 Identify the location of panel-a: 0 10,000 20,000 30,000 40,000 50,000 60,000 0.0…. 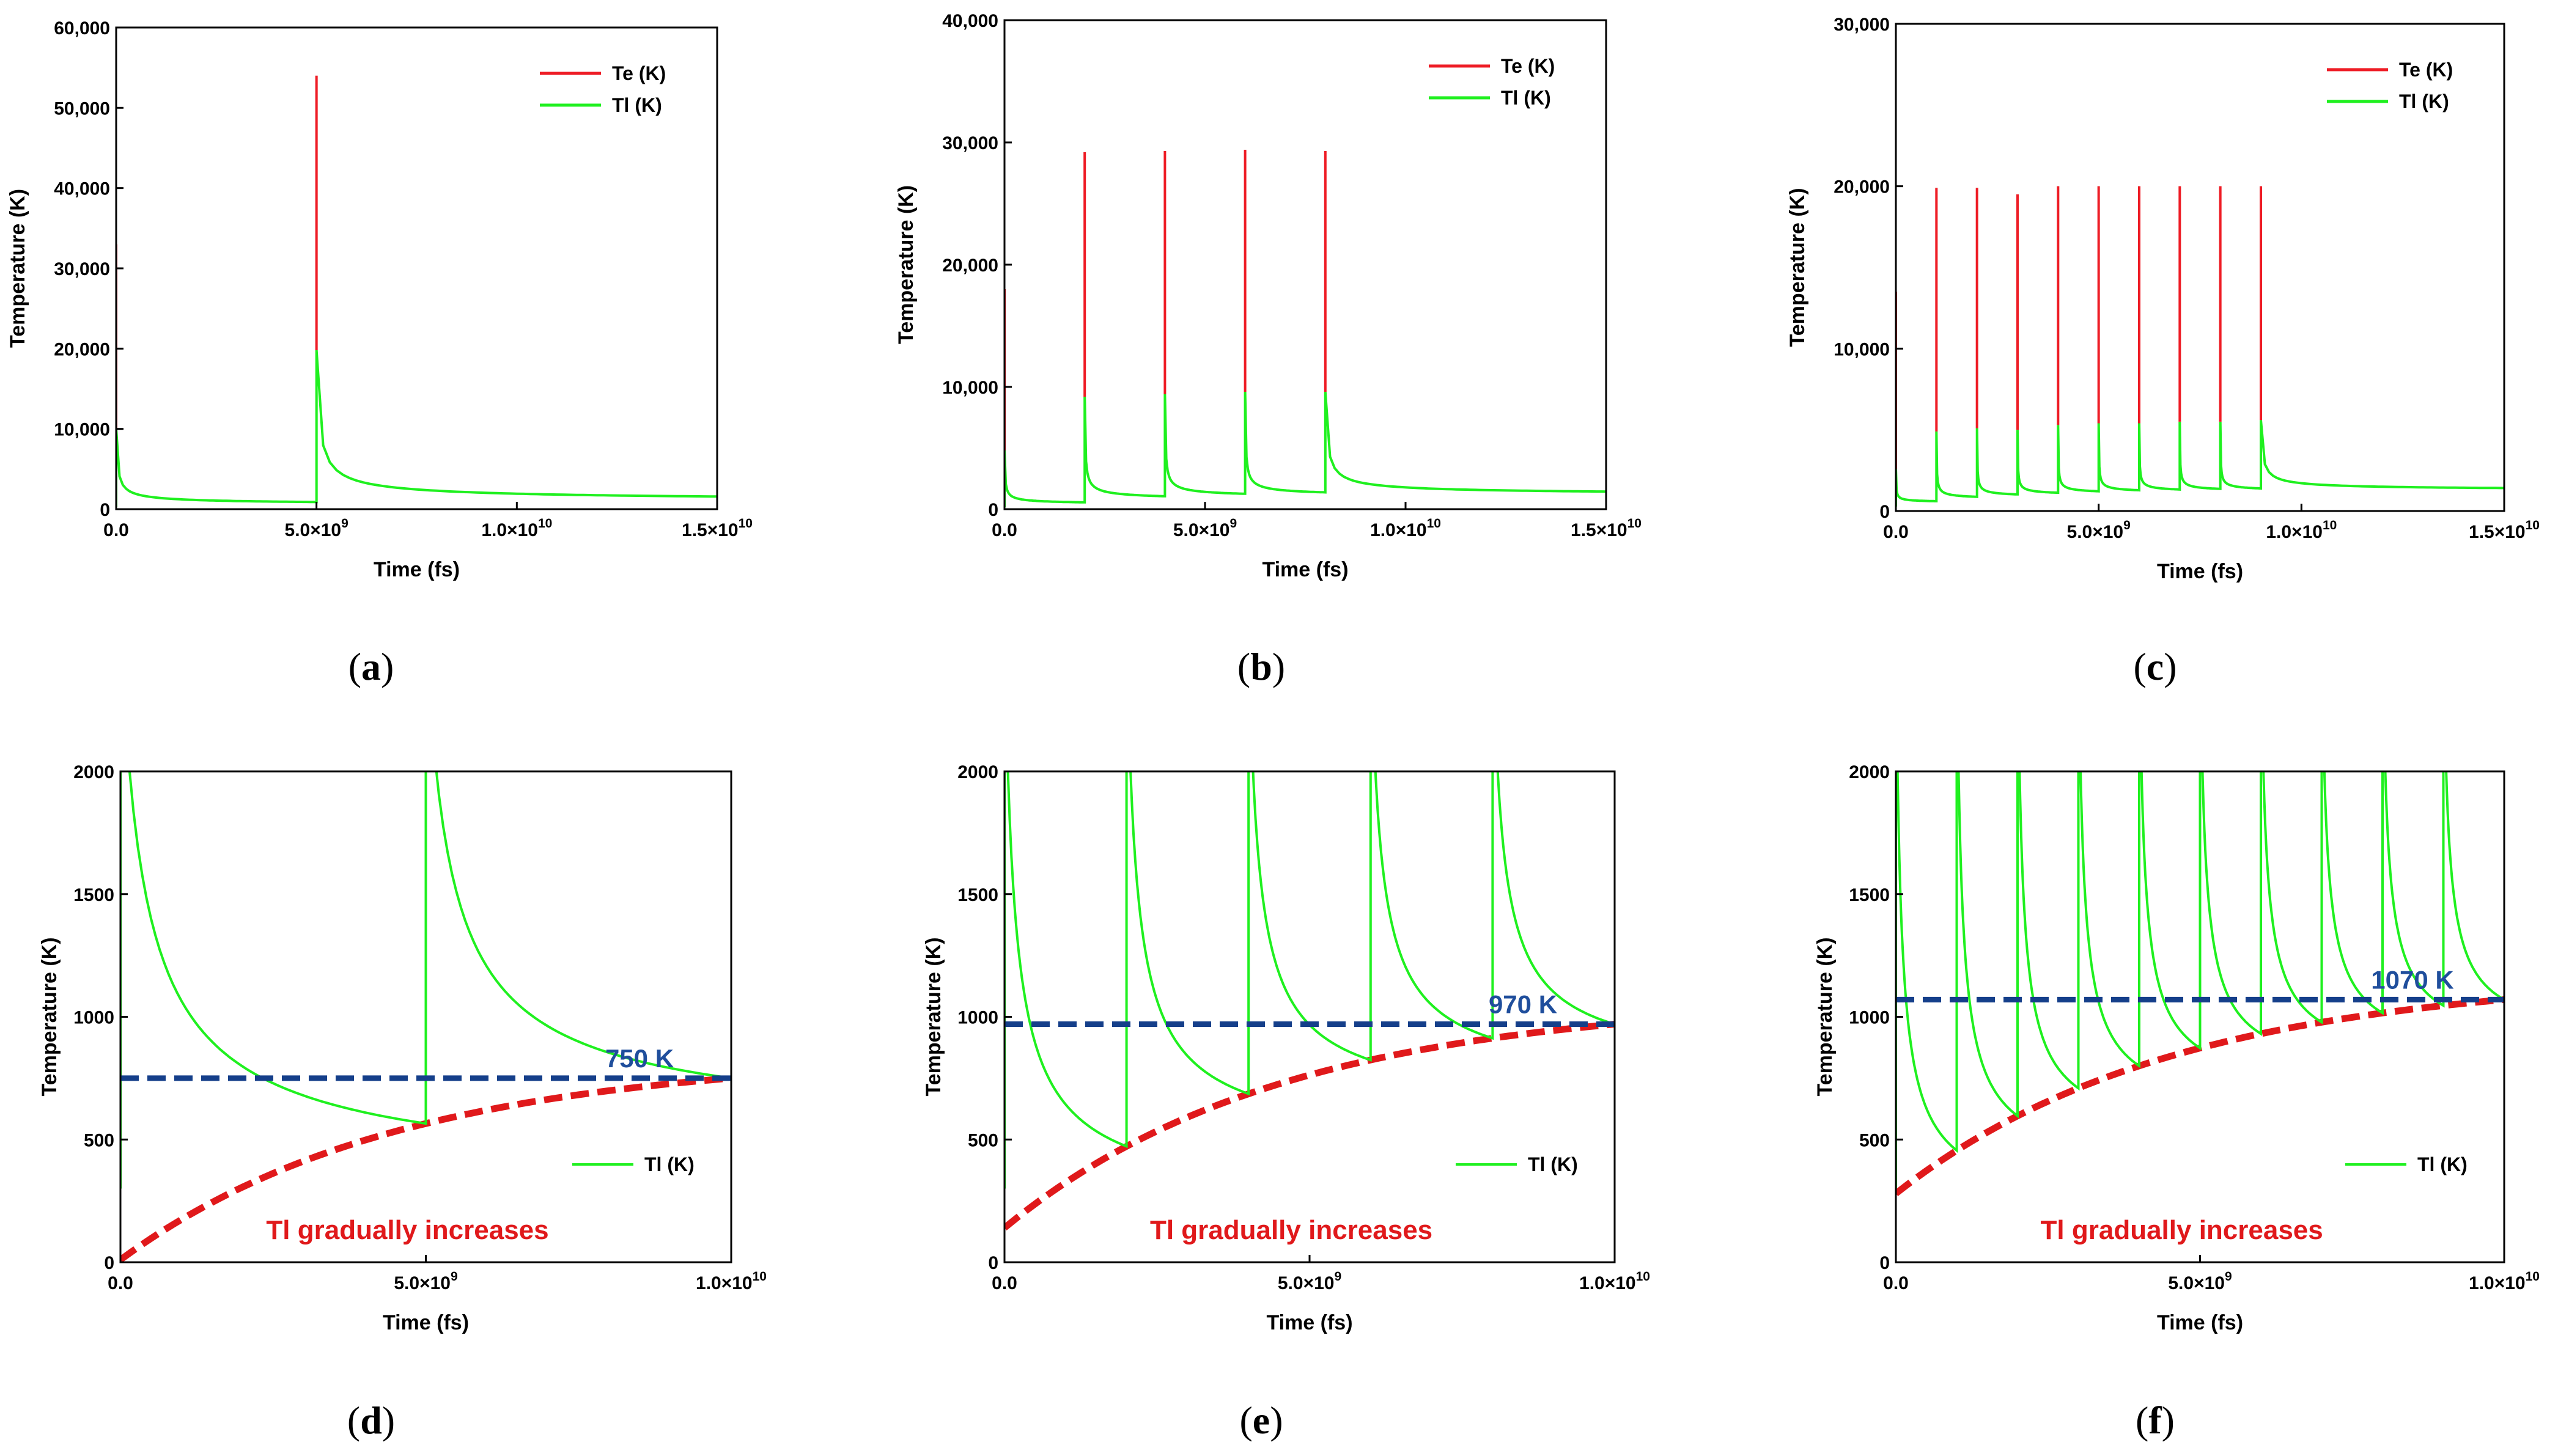
(379, 353).